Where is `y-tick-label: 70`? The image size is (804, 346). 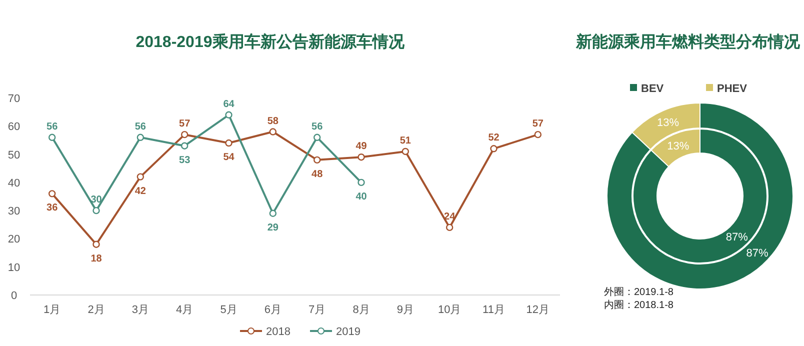
y-tick-label: 70 is located at coordinates (14, 99).